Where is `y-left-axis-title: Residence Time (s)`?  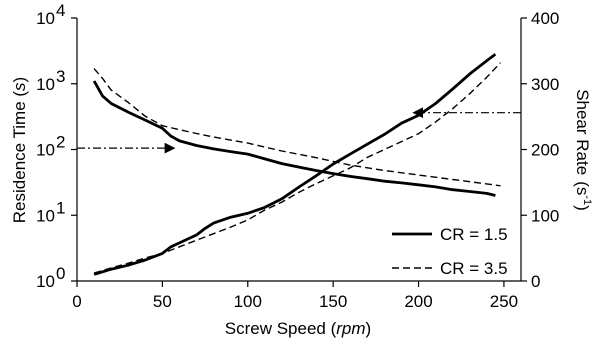
y-left-axis-title: Residence Time (s) is located at coordinates (19, 150).